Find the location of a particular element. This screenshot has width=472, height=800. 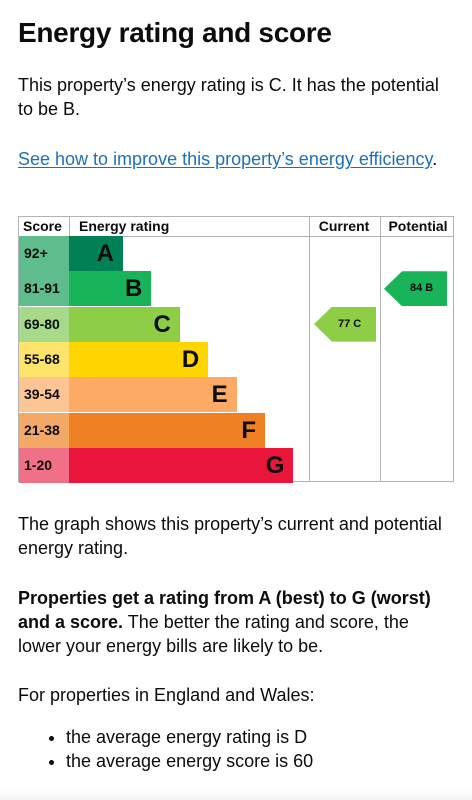

current-divider is located at coordinates (309, 349).